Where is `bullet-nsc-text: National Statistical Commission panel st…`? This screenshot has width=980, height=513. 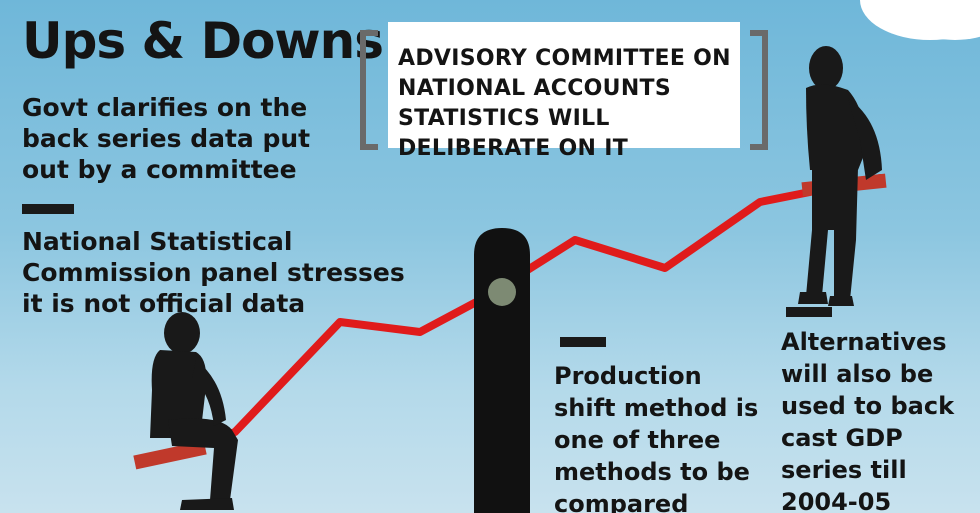
bullet-nsc-text: National Statistical Commission panel st… is located at coordinates (213, 272).